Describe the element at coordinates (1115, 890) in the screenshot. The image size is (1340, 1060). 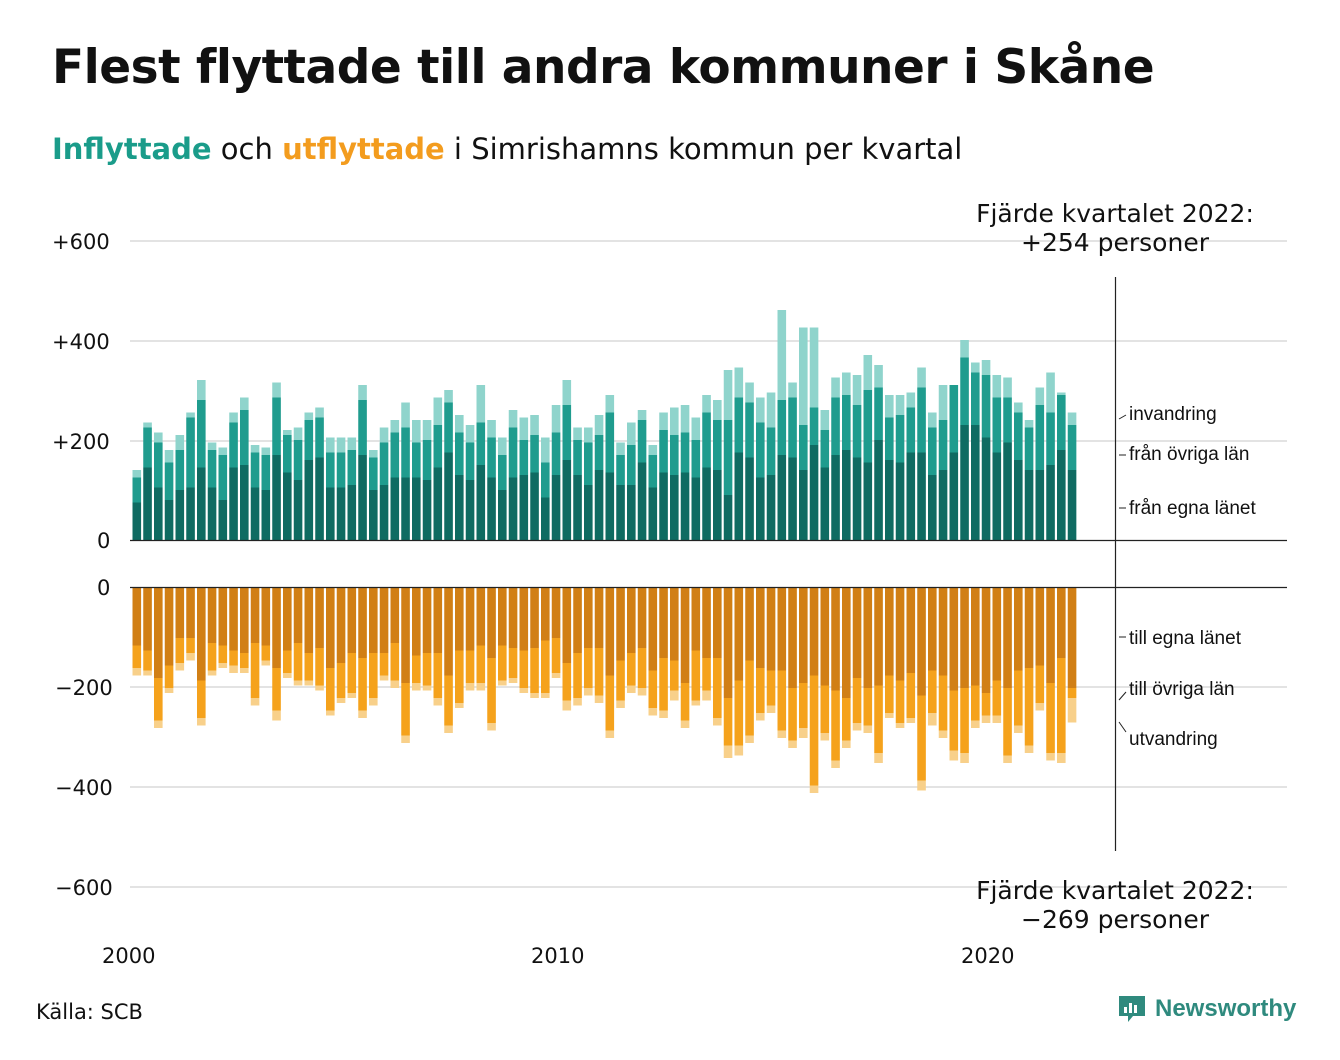
I see `annotation-bottom-line1: Fjärde kvartalet 2022:` at that location.